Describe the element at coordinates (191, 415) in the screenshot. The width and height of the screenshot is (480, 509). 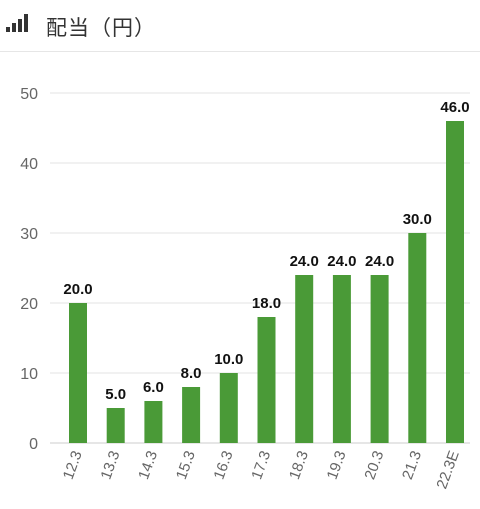
I see `bar-15.3` at that location.